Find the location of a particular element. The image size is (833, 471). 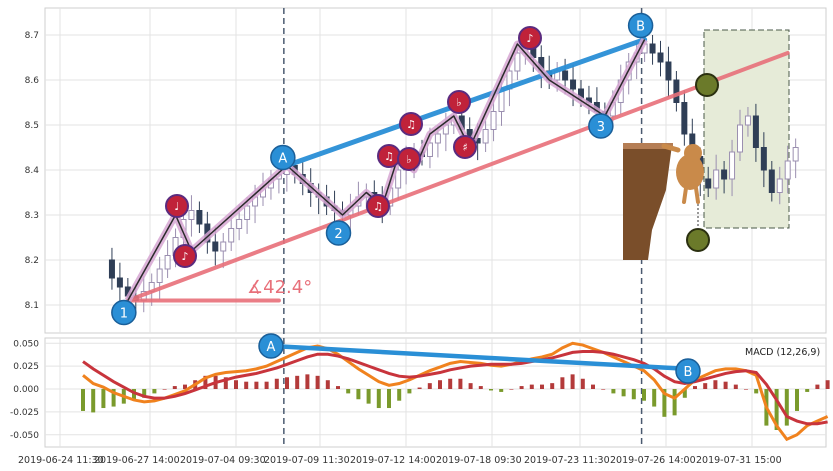

music-note-glyph: ♪ is located at coordinates (184, 256).